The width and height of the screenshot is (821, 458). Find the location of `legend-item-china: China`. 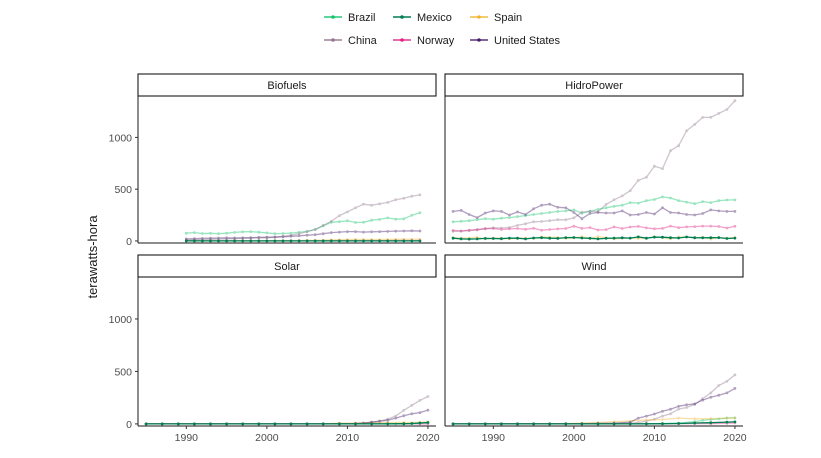

legend-item-china: China is located at coordinates (351, 41).